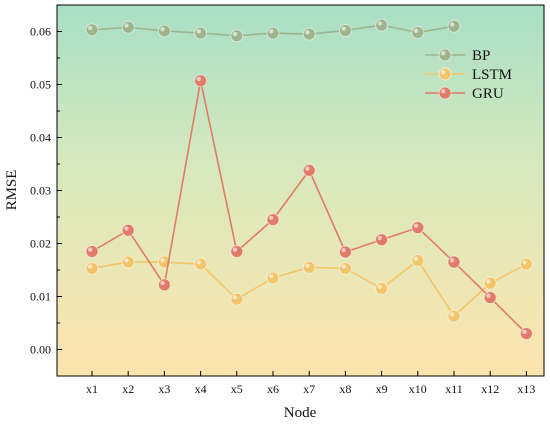 Image resolution: width=550 pixels, height=425 pixels. What do you see at coordinates (454, 389) in the screenshot?
I see `x-tick-label: x11` at bounding box center [454, 389].